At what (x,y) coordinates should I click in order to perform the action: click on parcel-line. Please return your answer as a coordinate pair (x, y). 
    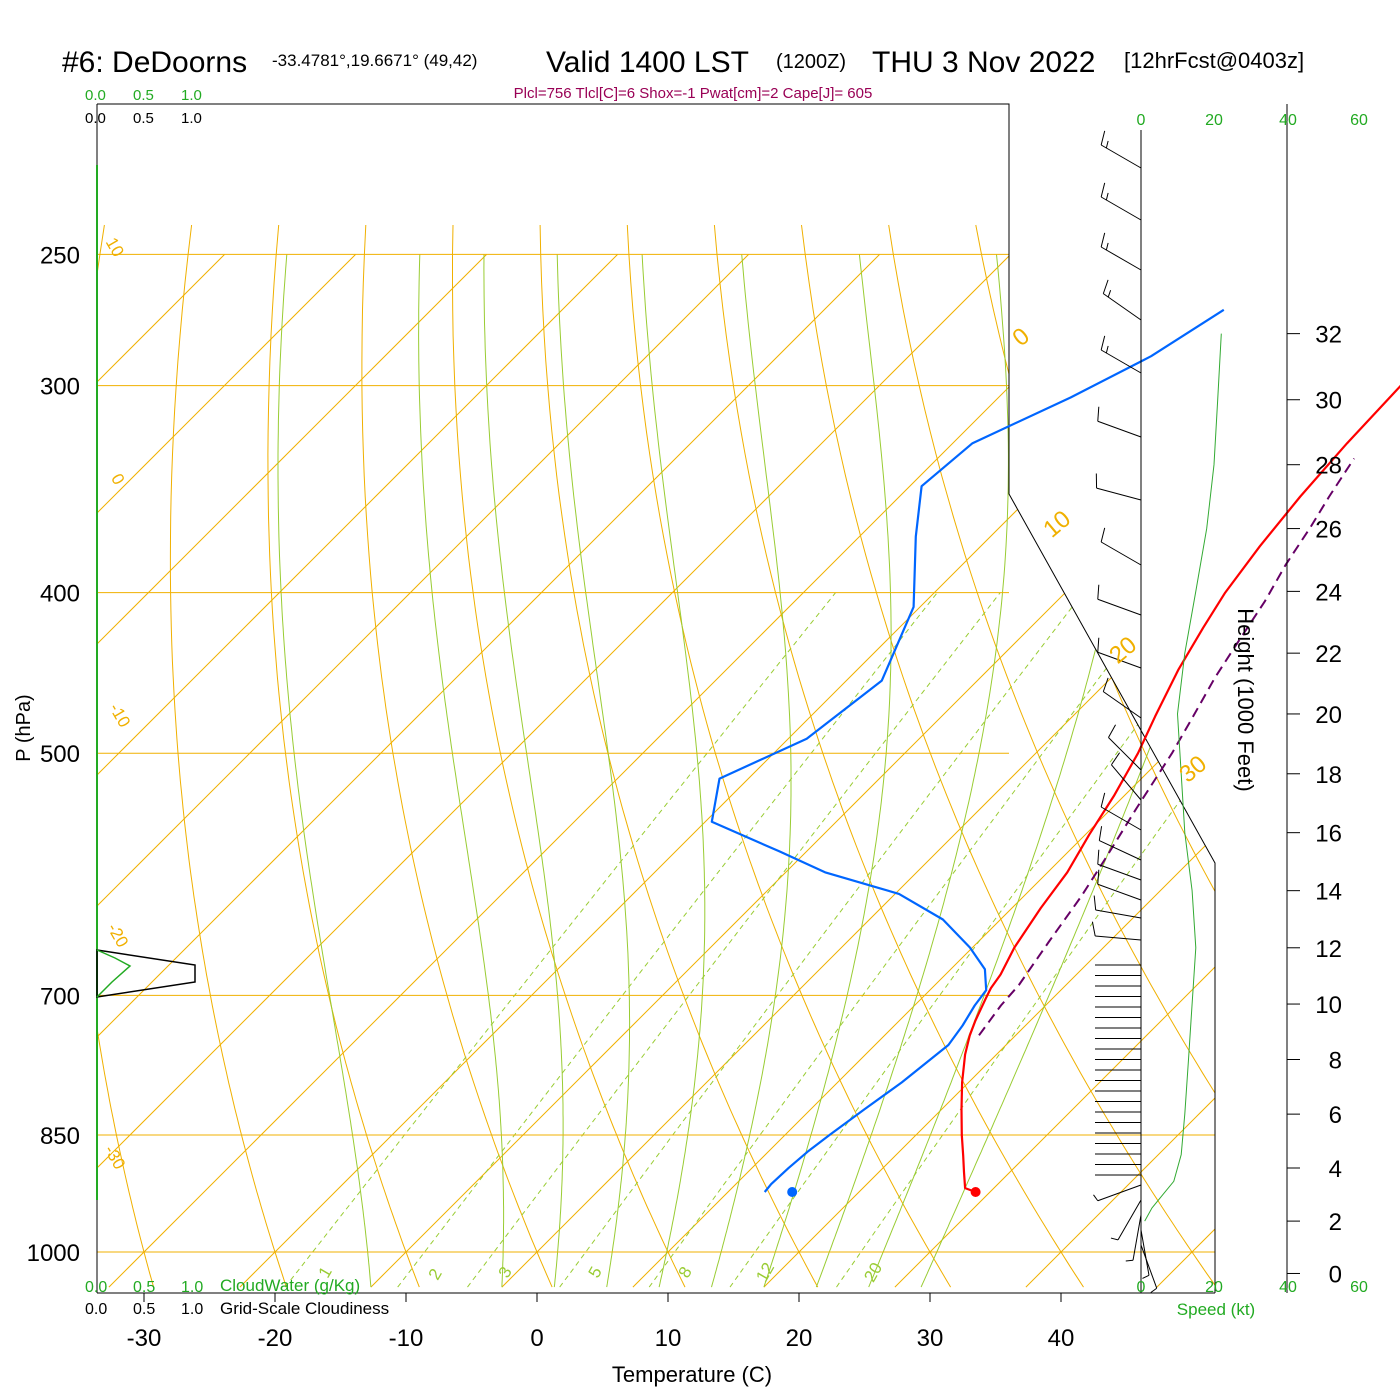
    Looking at the image, I should click on (1166, 746).